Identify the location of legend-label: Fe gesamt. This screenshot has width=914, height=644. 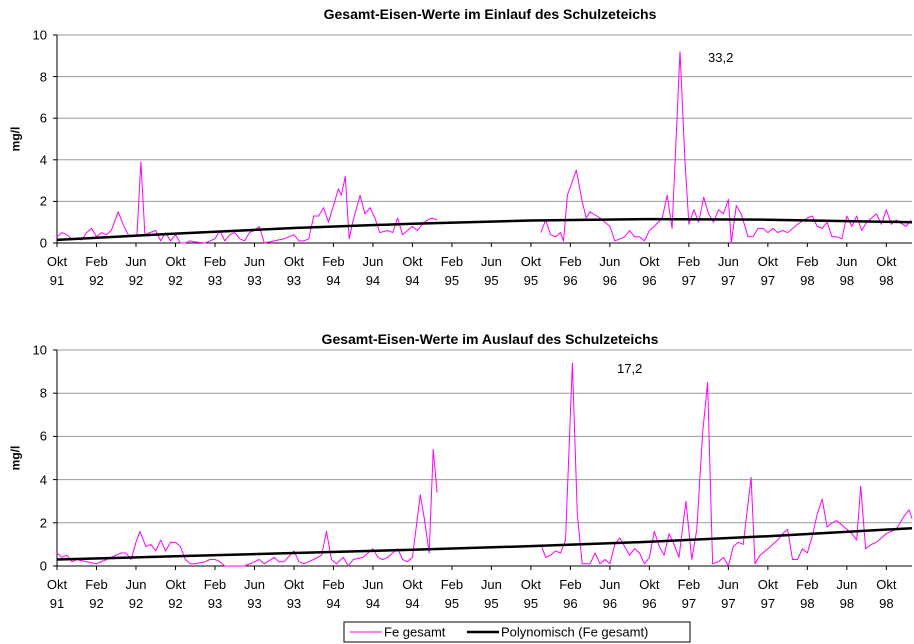
(415, 632).